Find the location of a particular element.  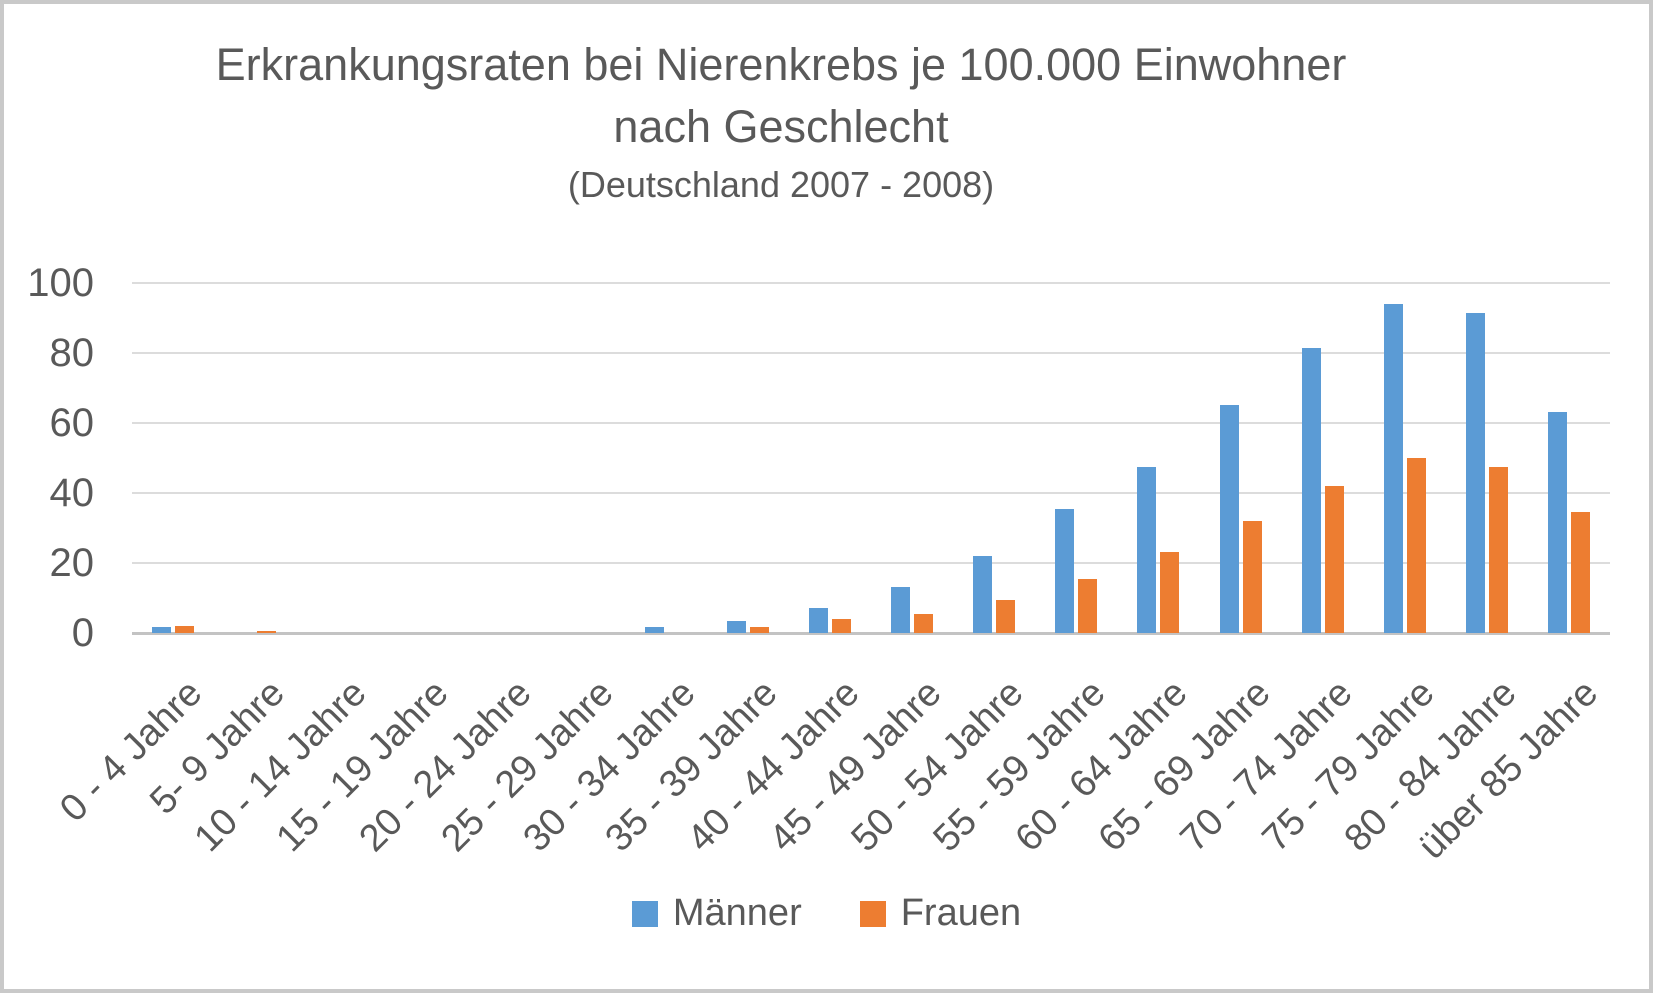

bar-maenner-40-44-jahre is located at coordinates (818, 620).